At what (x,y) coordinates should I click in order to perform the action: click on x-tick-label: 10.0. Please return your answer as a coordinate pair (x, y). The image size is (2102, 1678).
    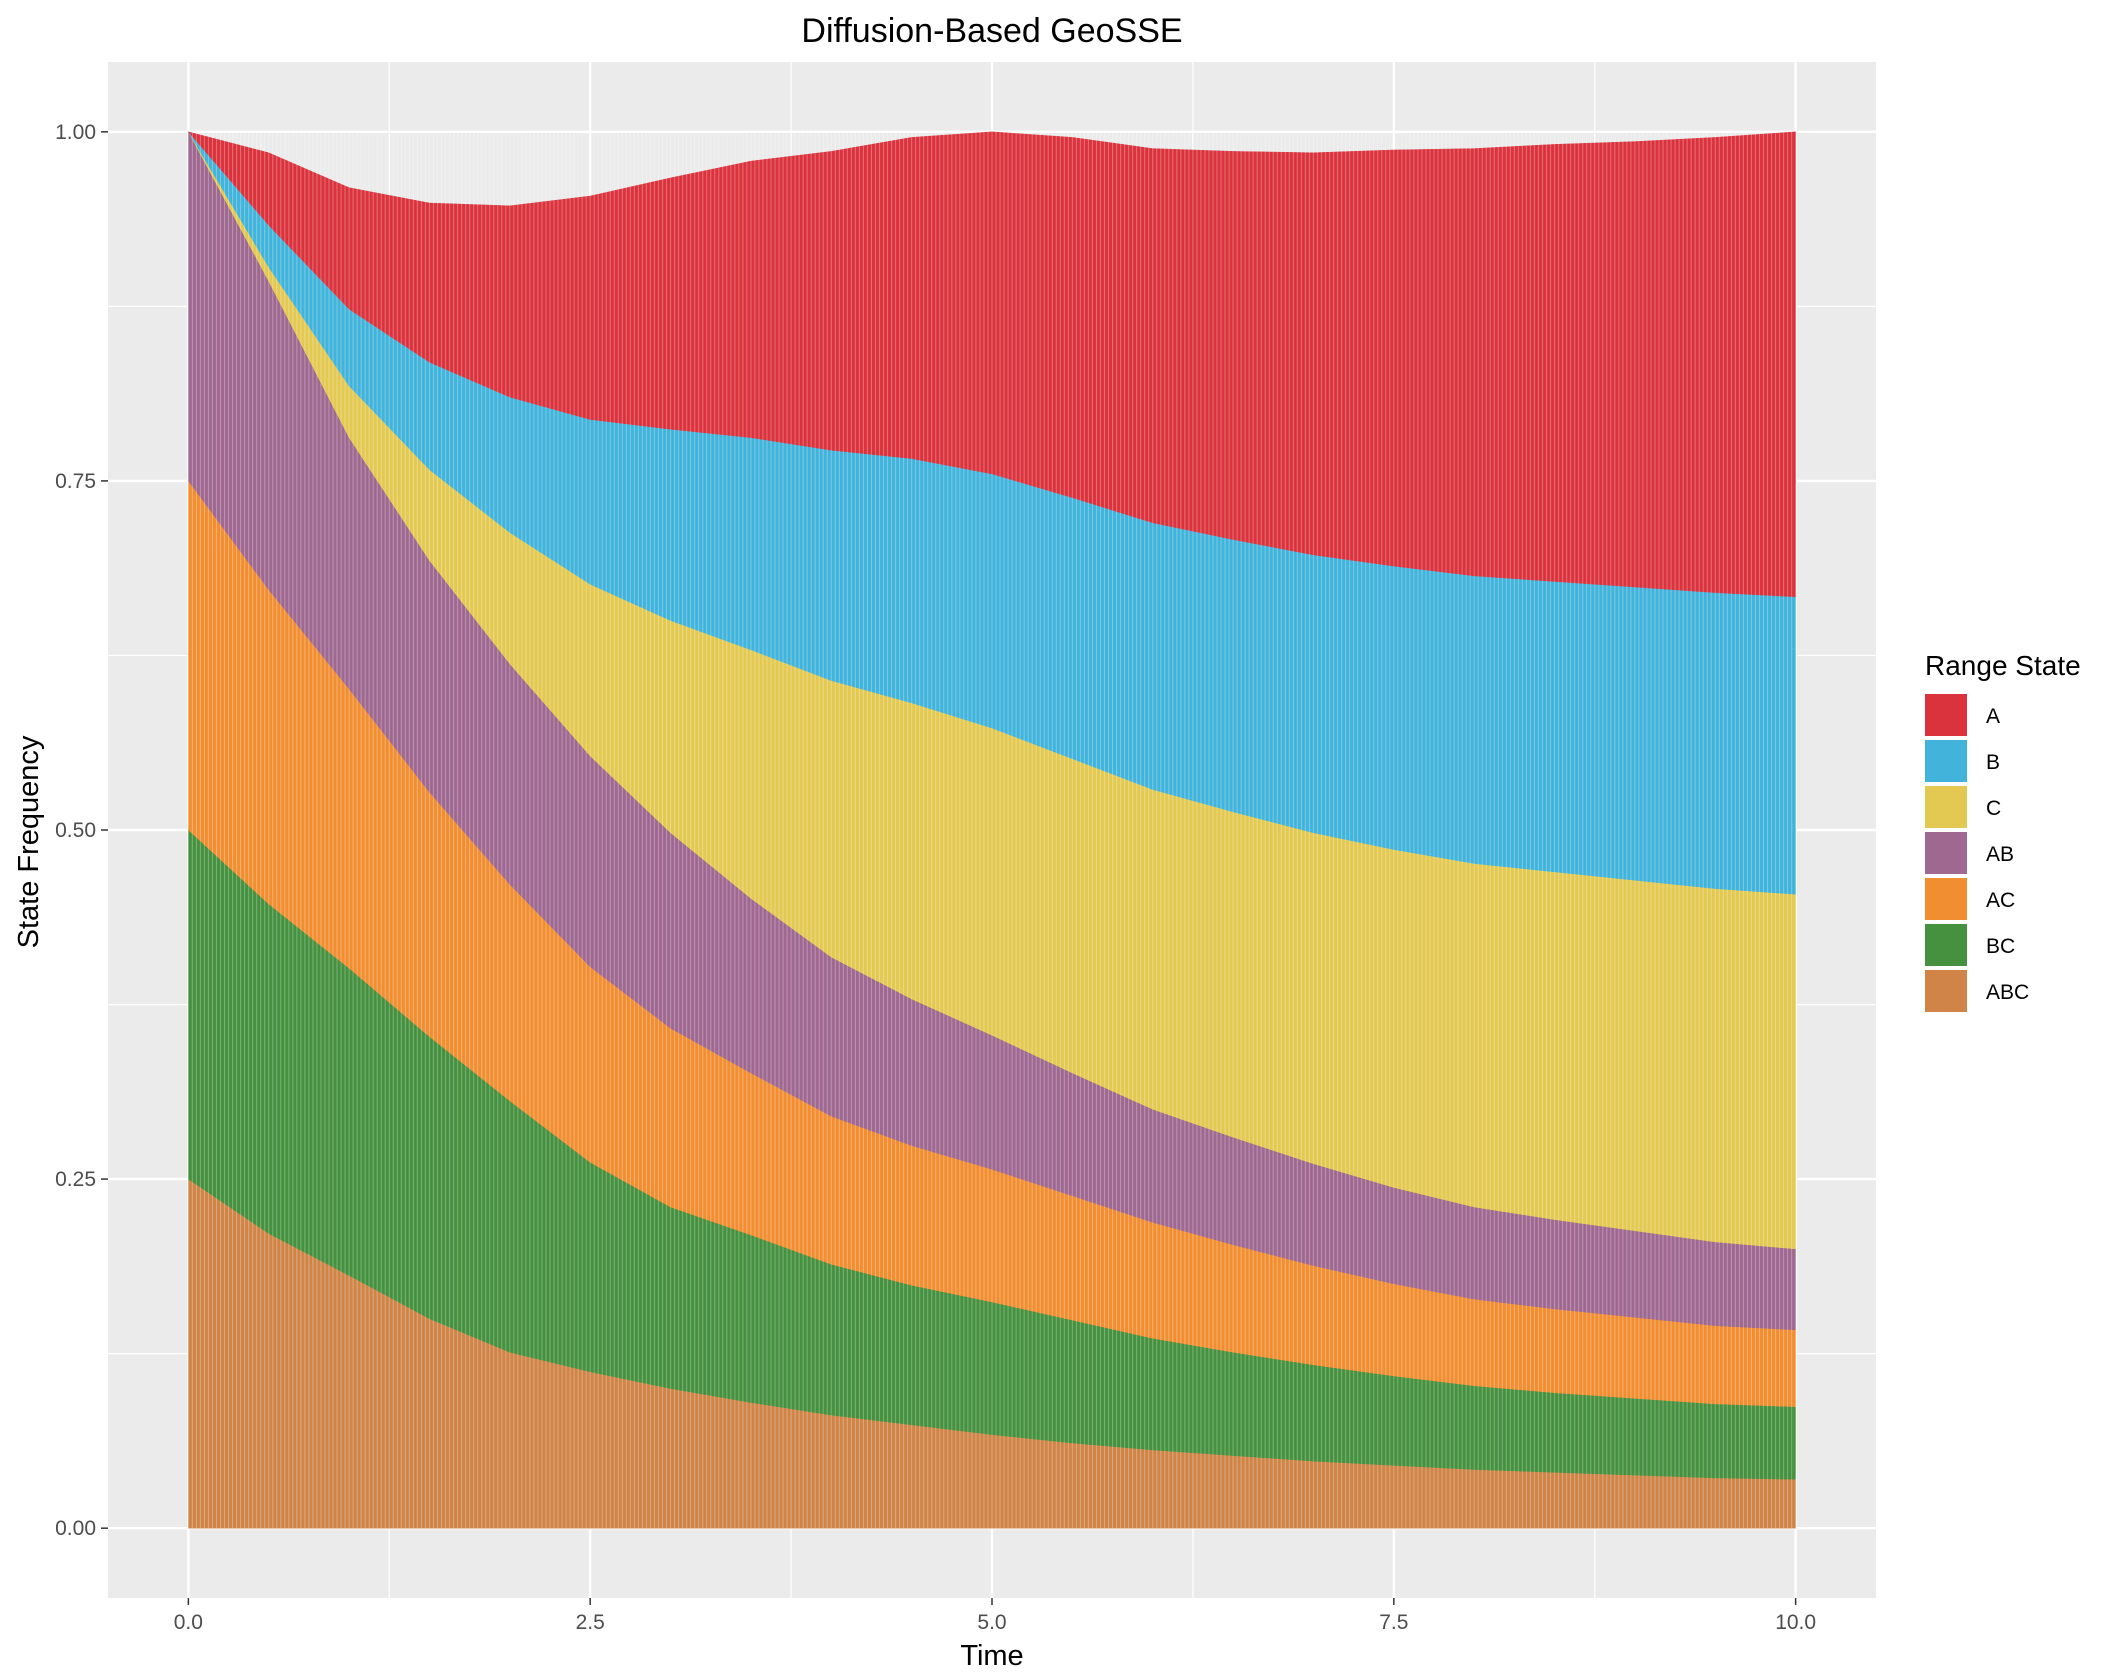
    Looking at the image, I should click on (1795, 1622).